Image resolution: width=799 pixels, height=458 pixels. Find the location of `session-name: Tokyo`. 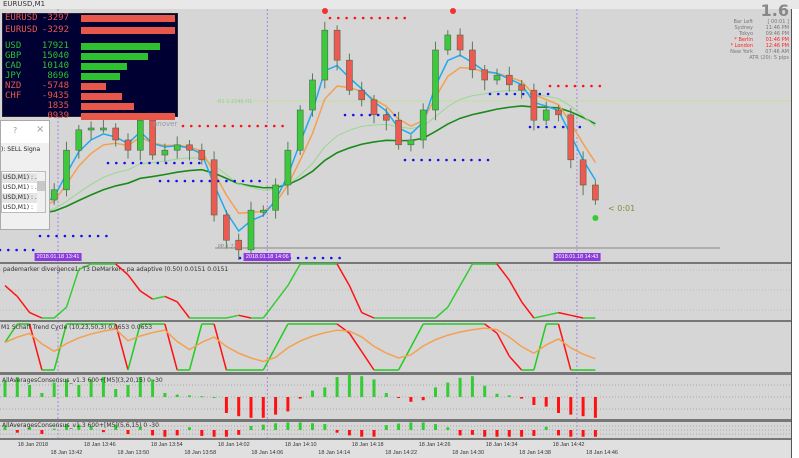

session-name: Tokyo is located at coordinates (746, 34).